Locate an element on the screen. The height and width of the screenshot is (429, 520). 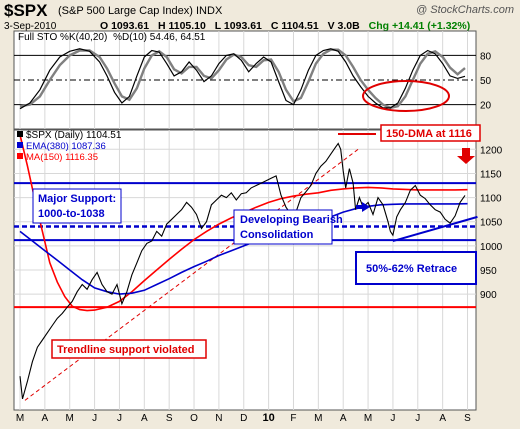
support-box is located at coordinates (77, 206).